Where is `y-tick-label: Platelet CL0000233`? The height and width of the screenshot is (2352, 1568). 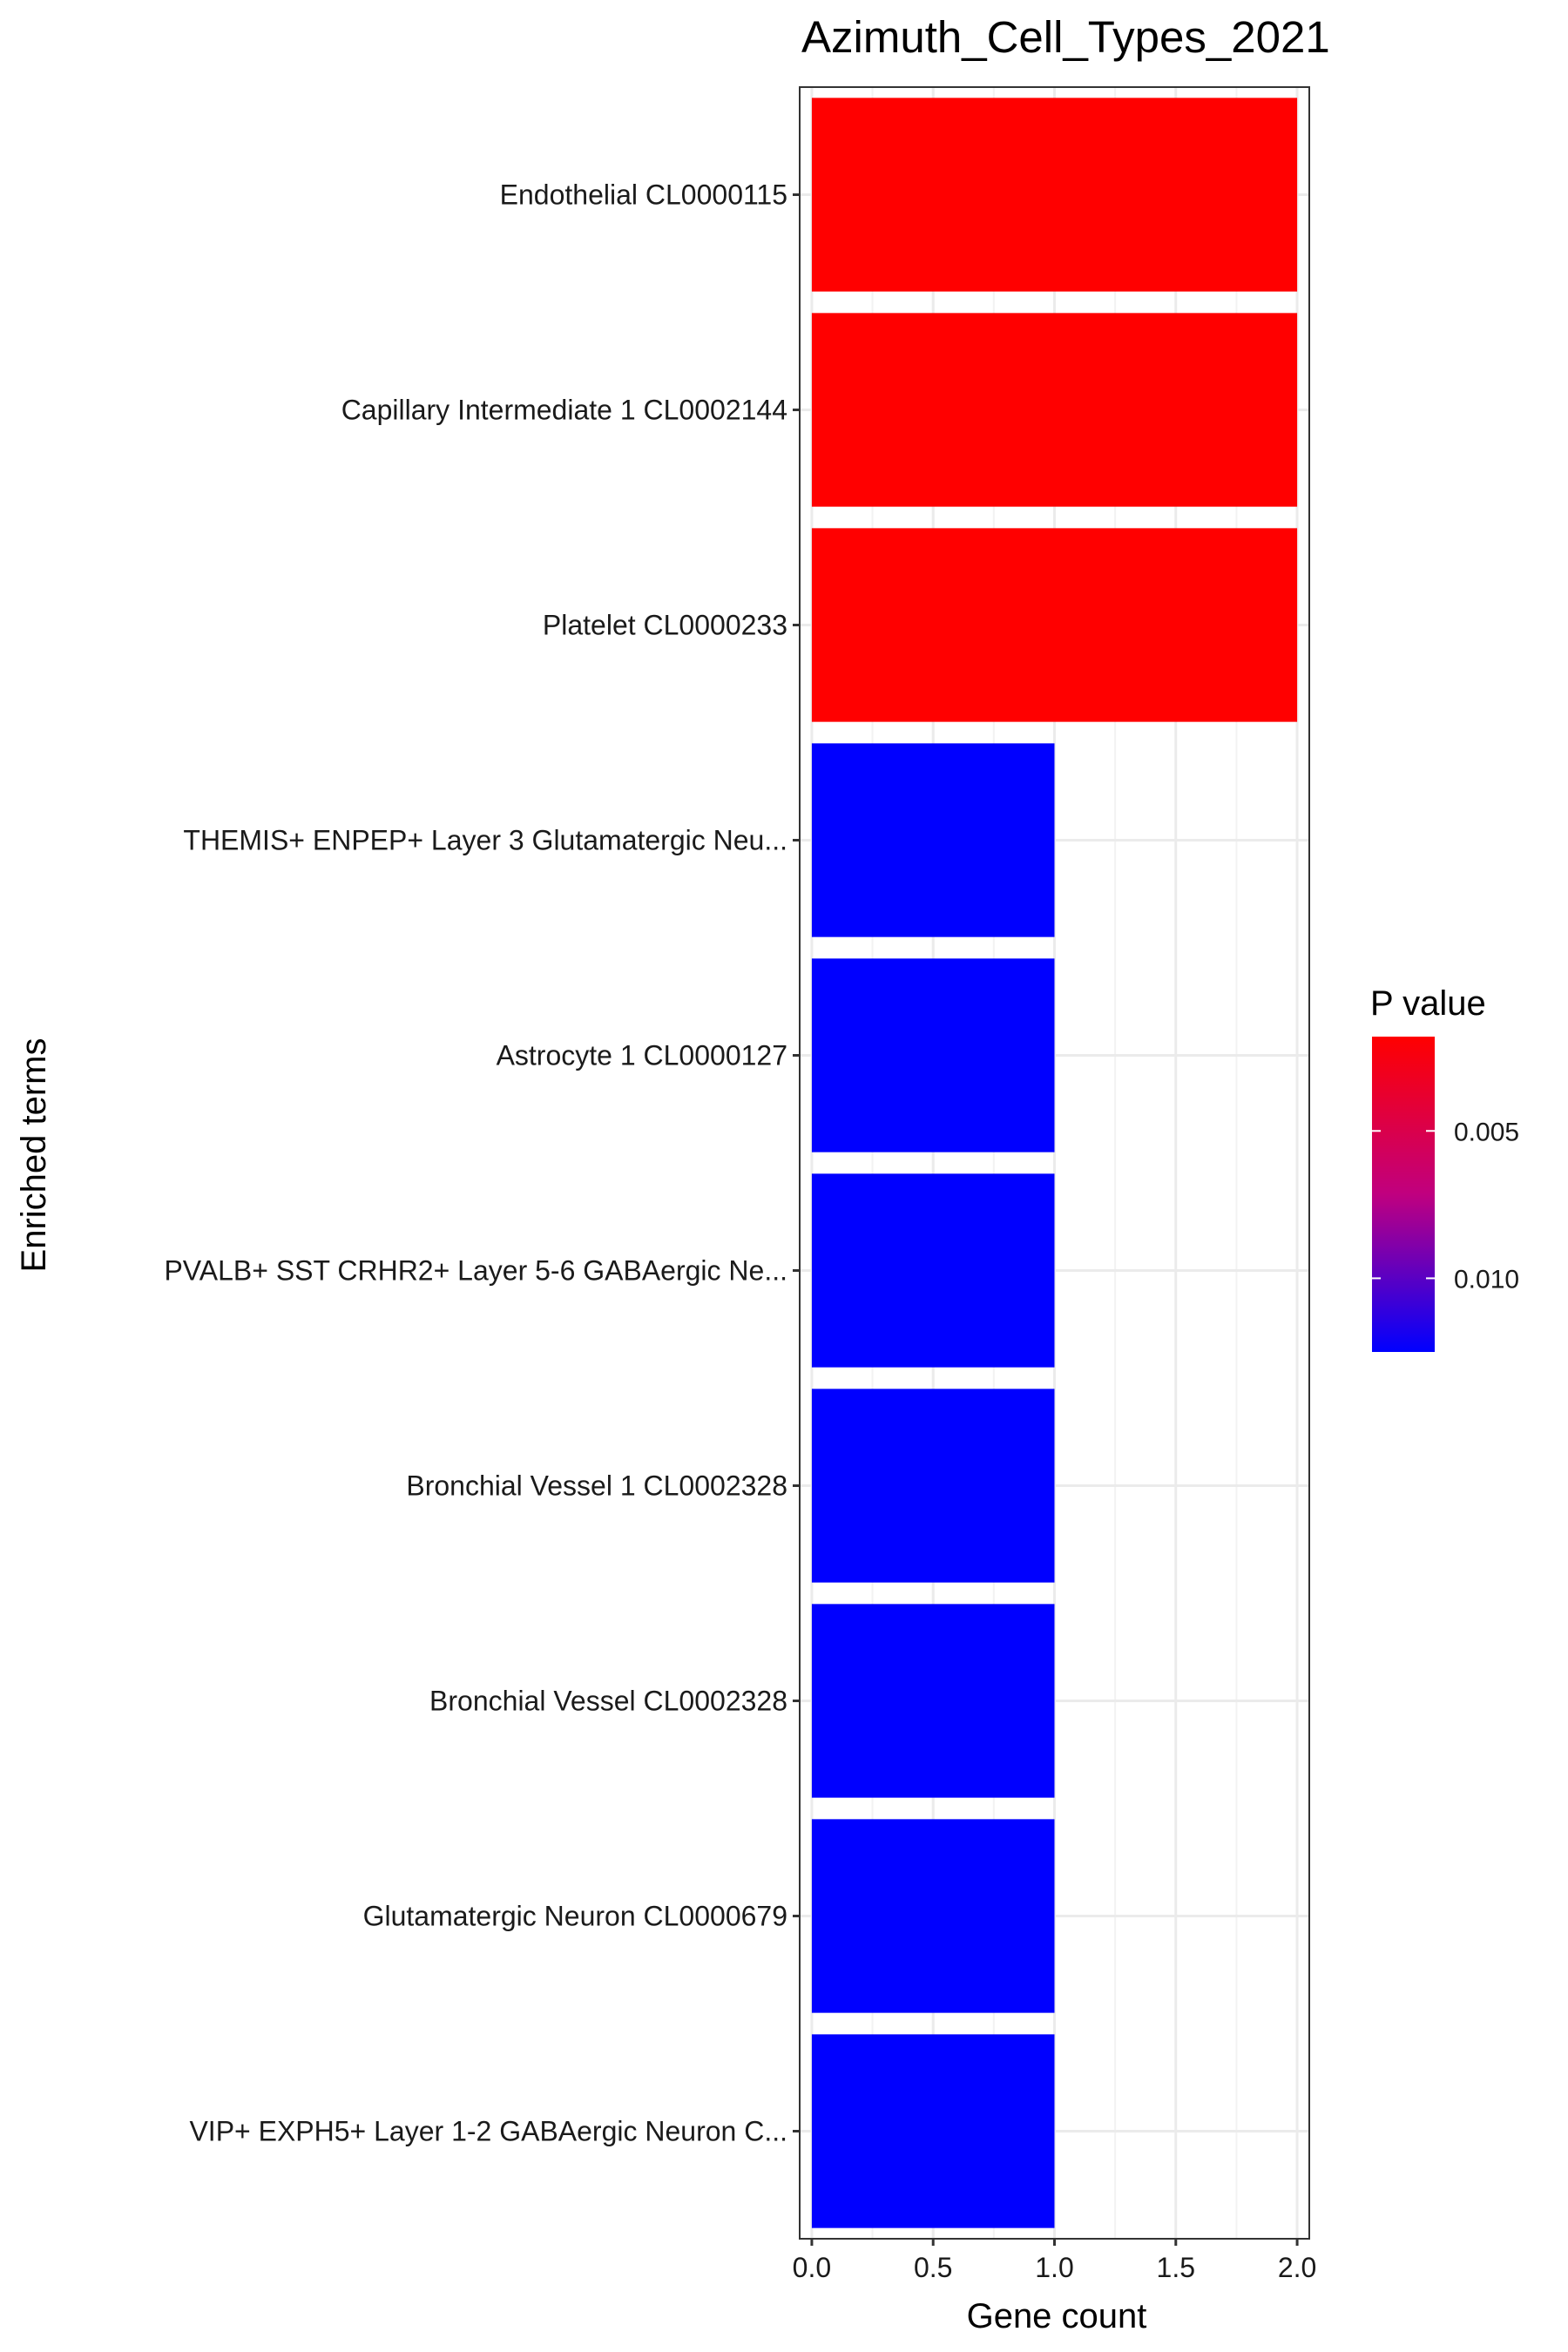 y-tick-label: Platelet CL0000233 is located at coordinates (665, 625).